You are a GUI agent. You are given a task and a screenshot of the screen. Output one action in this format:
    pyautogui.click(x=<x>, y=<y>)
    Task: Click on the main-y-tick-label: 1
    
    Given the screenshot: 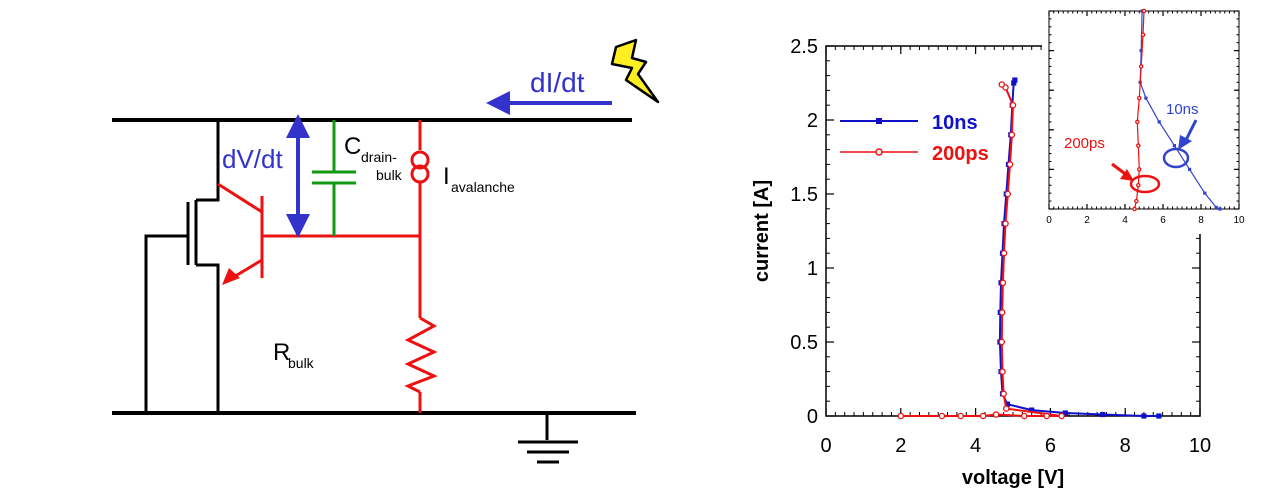 What is the action you would take?
    pyautogui.click(x=812, y=269)
    